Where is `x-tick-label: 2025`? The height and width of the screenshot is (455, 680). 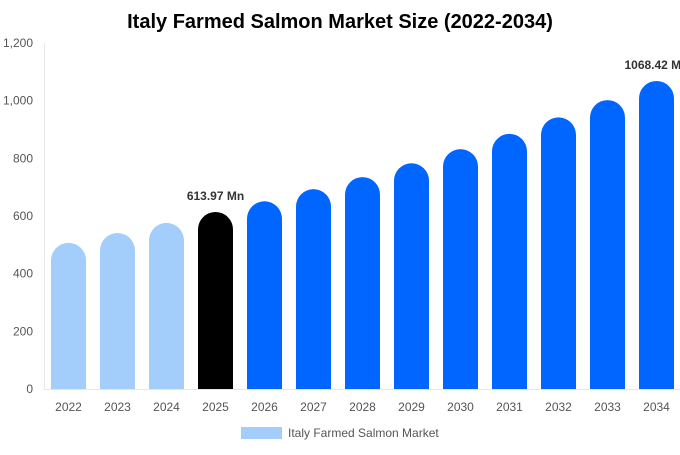
x-tick-label: 2025 is located at coordinates (215, 407).